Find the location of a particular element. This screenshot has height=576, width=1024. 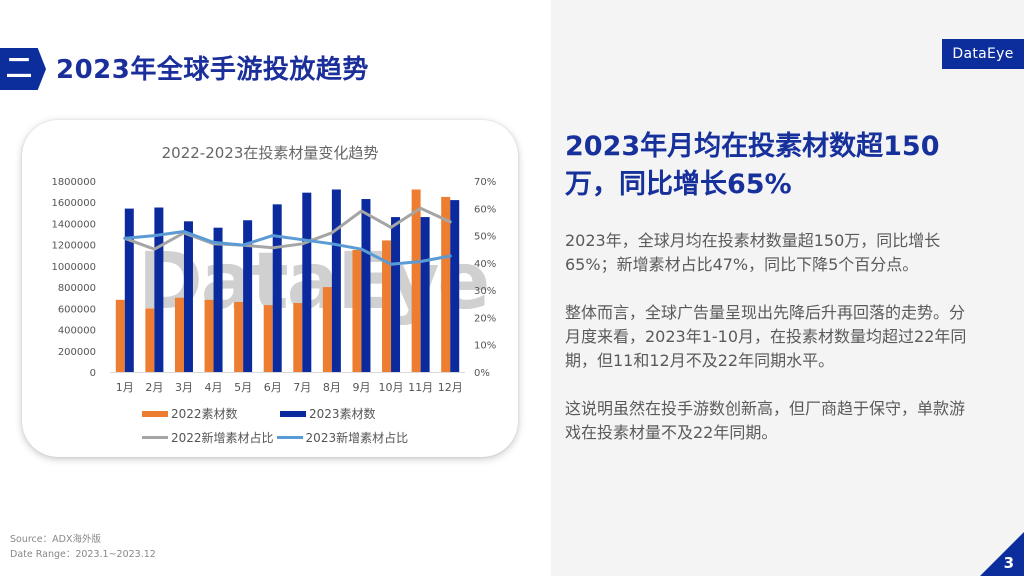

headline-line-2: 万，同比增长65% is located at coordinates (678, 184).